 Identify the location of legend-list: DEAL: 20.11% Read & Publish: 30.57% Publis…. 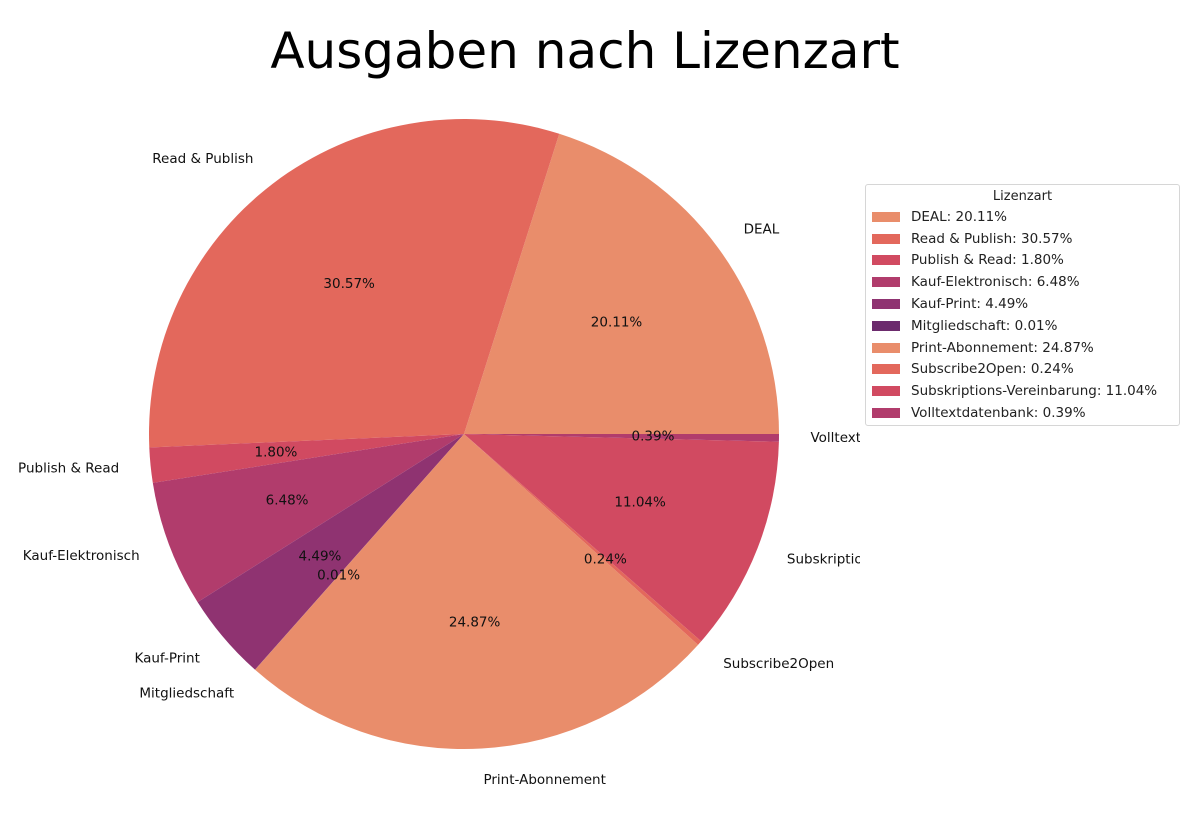
(1025, 315).